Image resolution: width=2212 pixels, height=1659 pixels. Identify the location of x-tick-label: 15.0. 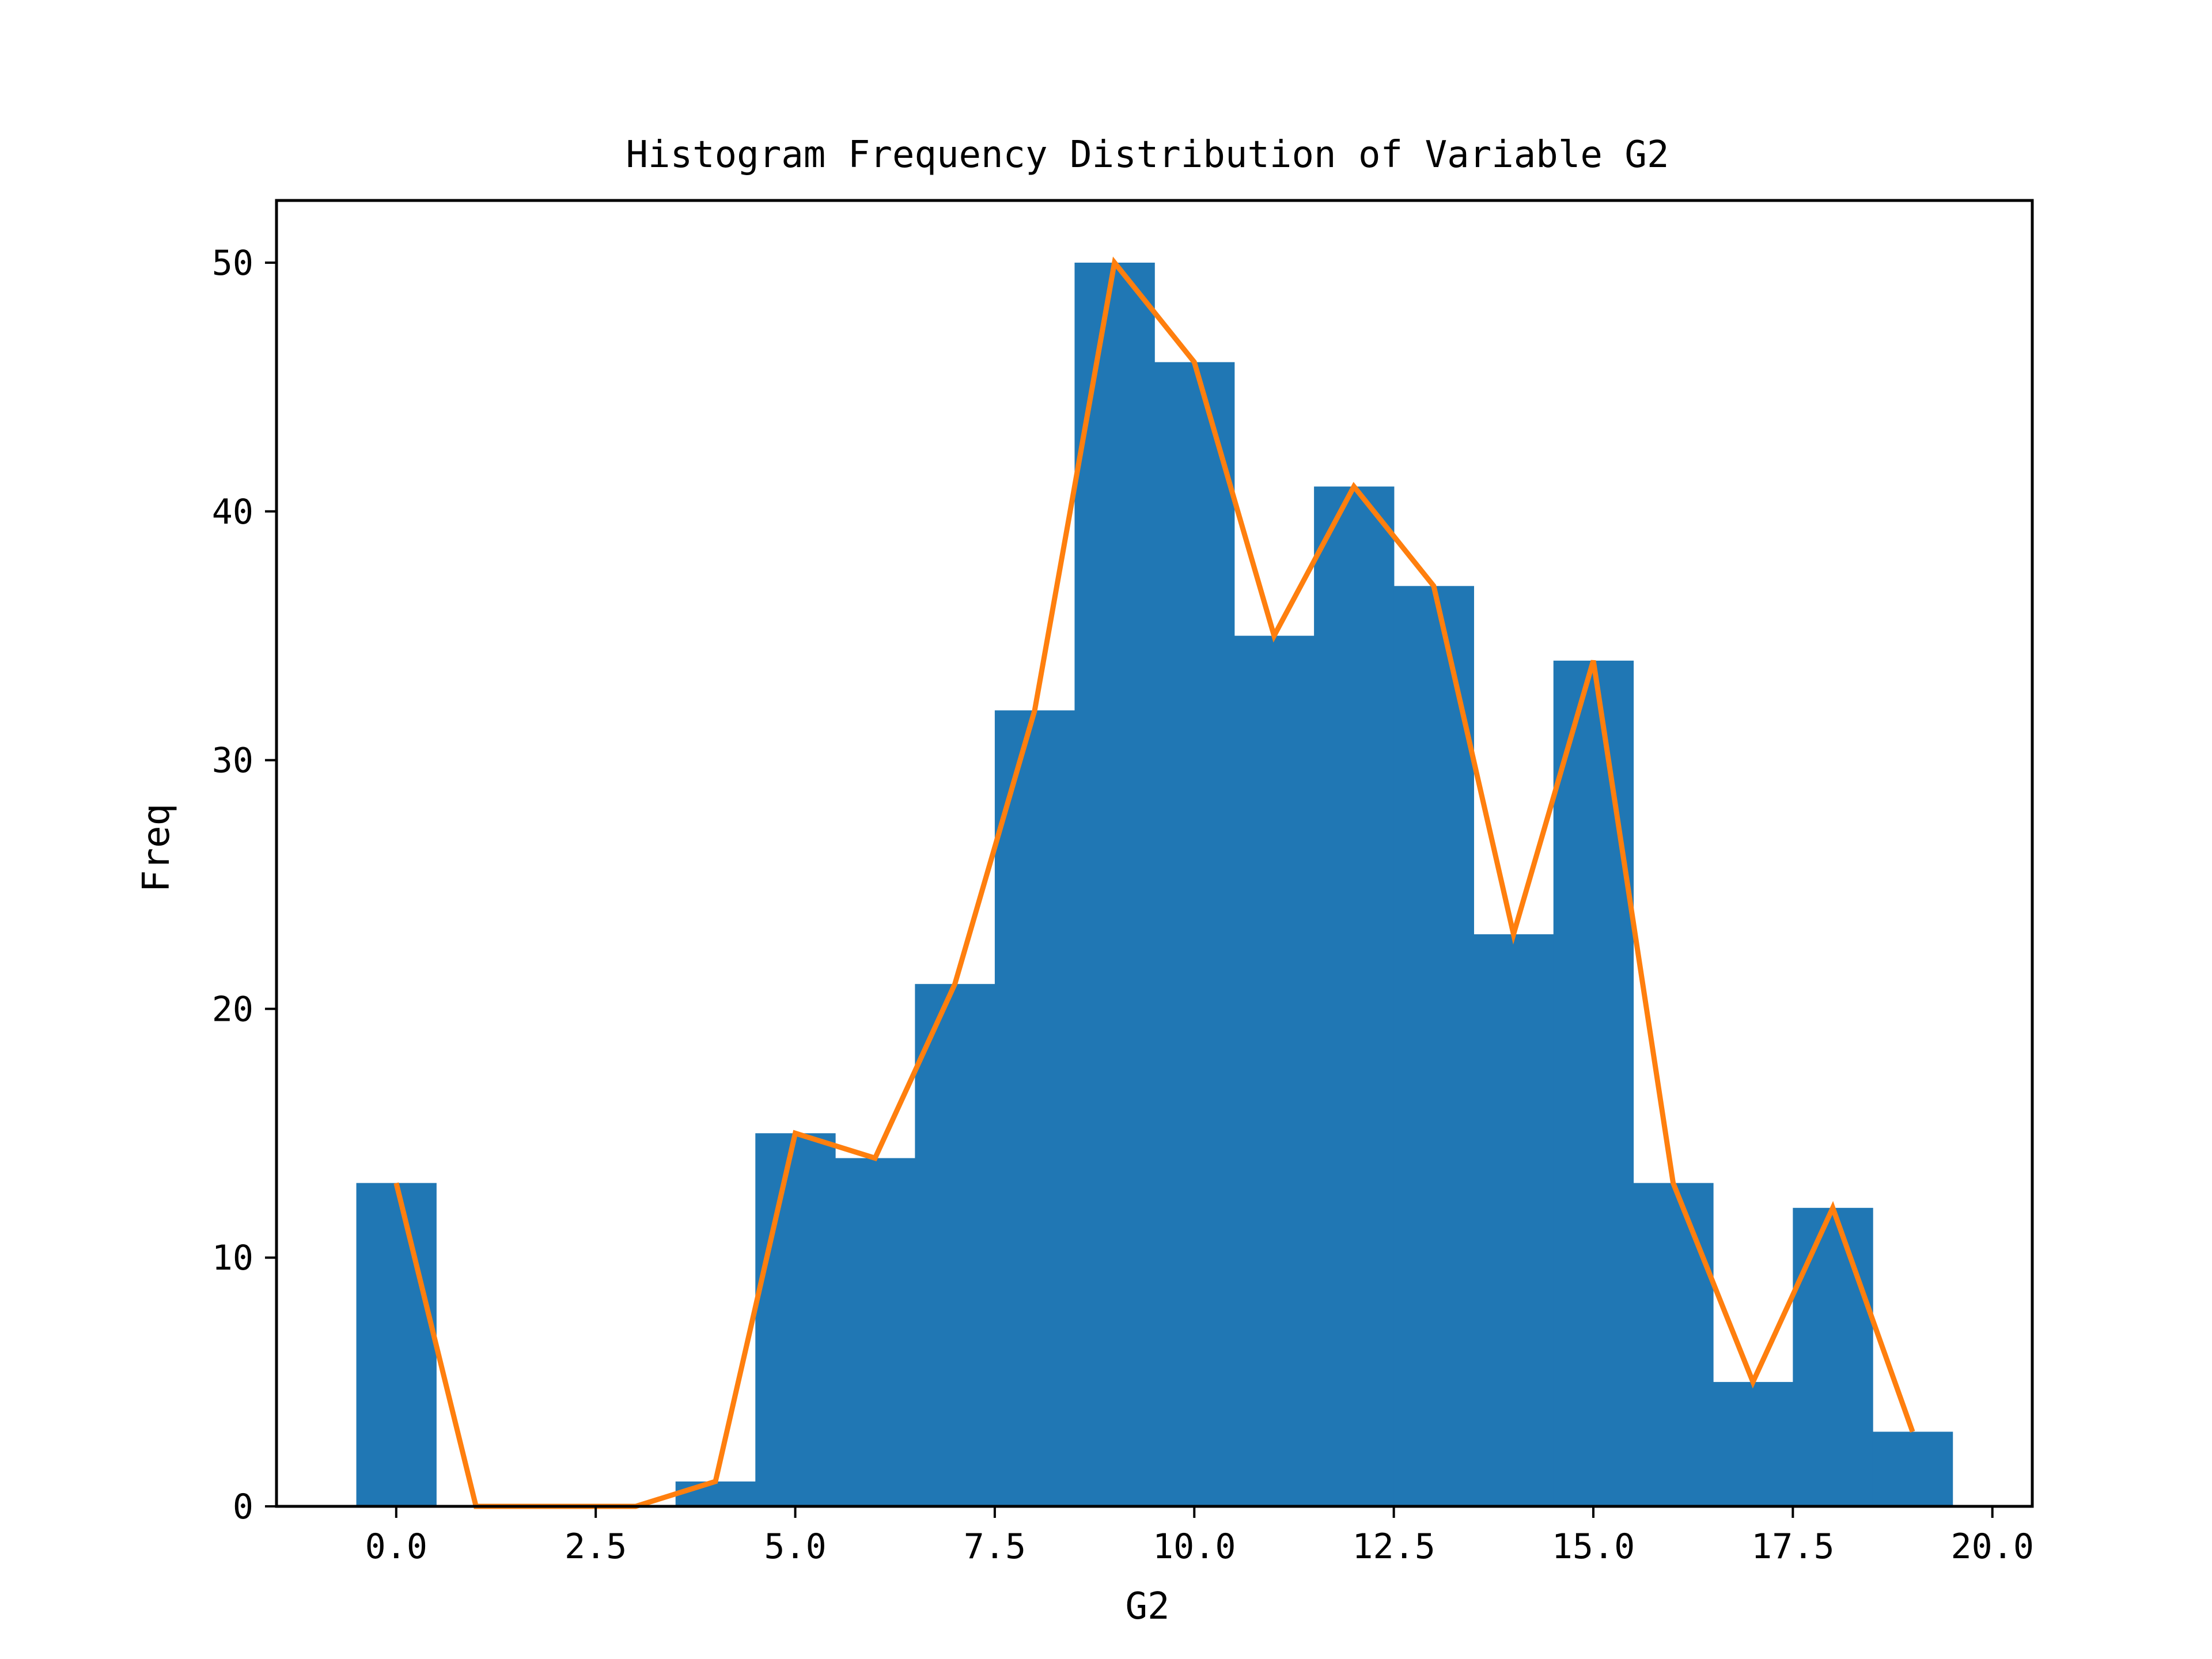
(1593, 1547).